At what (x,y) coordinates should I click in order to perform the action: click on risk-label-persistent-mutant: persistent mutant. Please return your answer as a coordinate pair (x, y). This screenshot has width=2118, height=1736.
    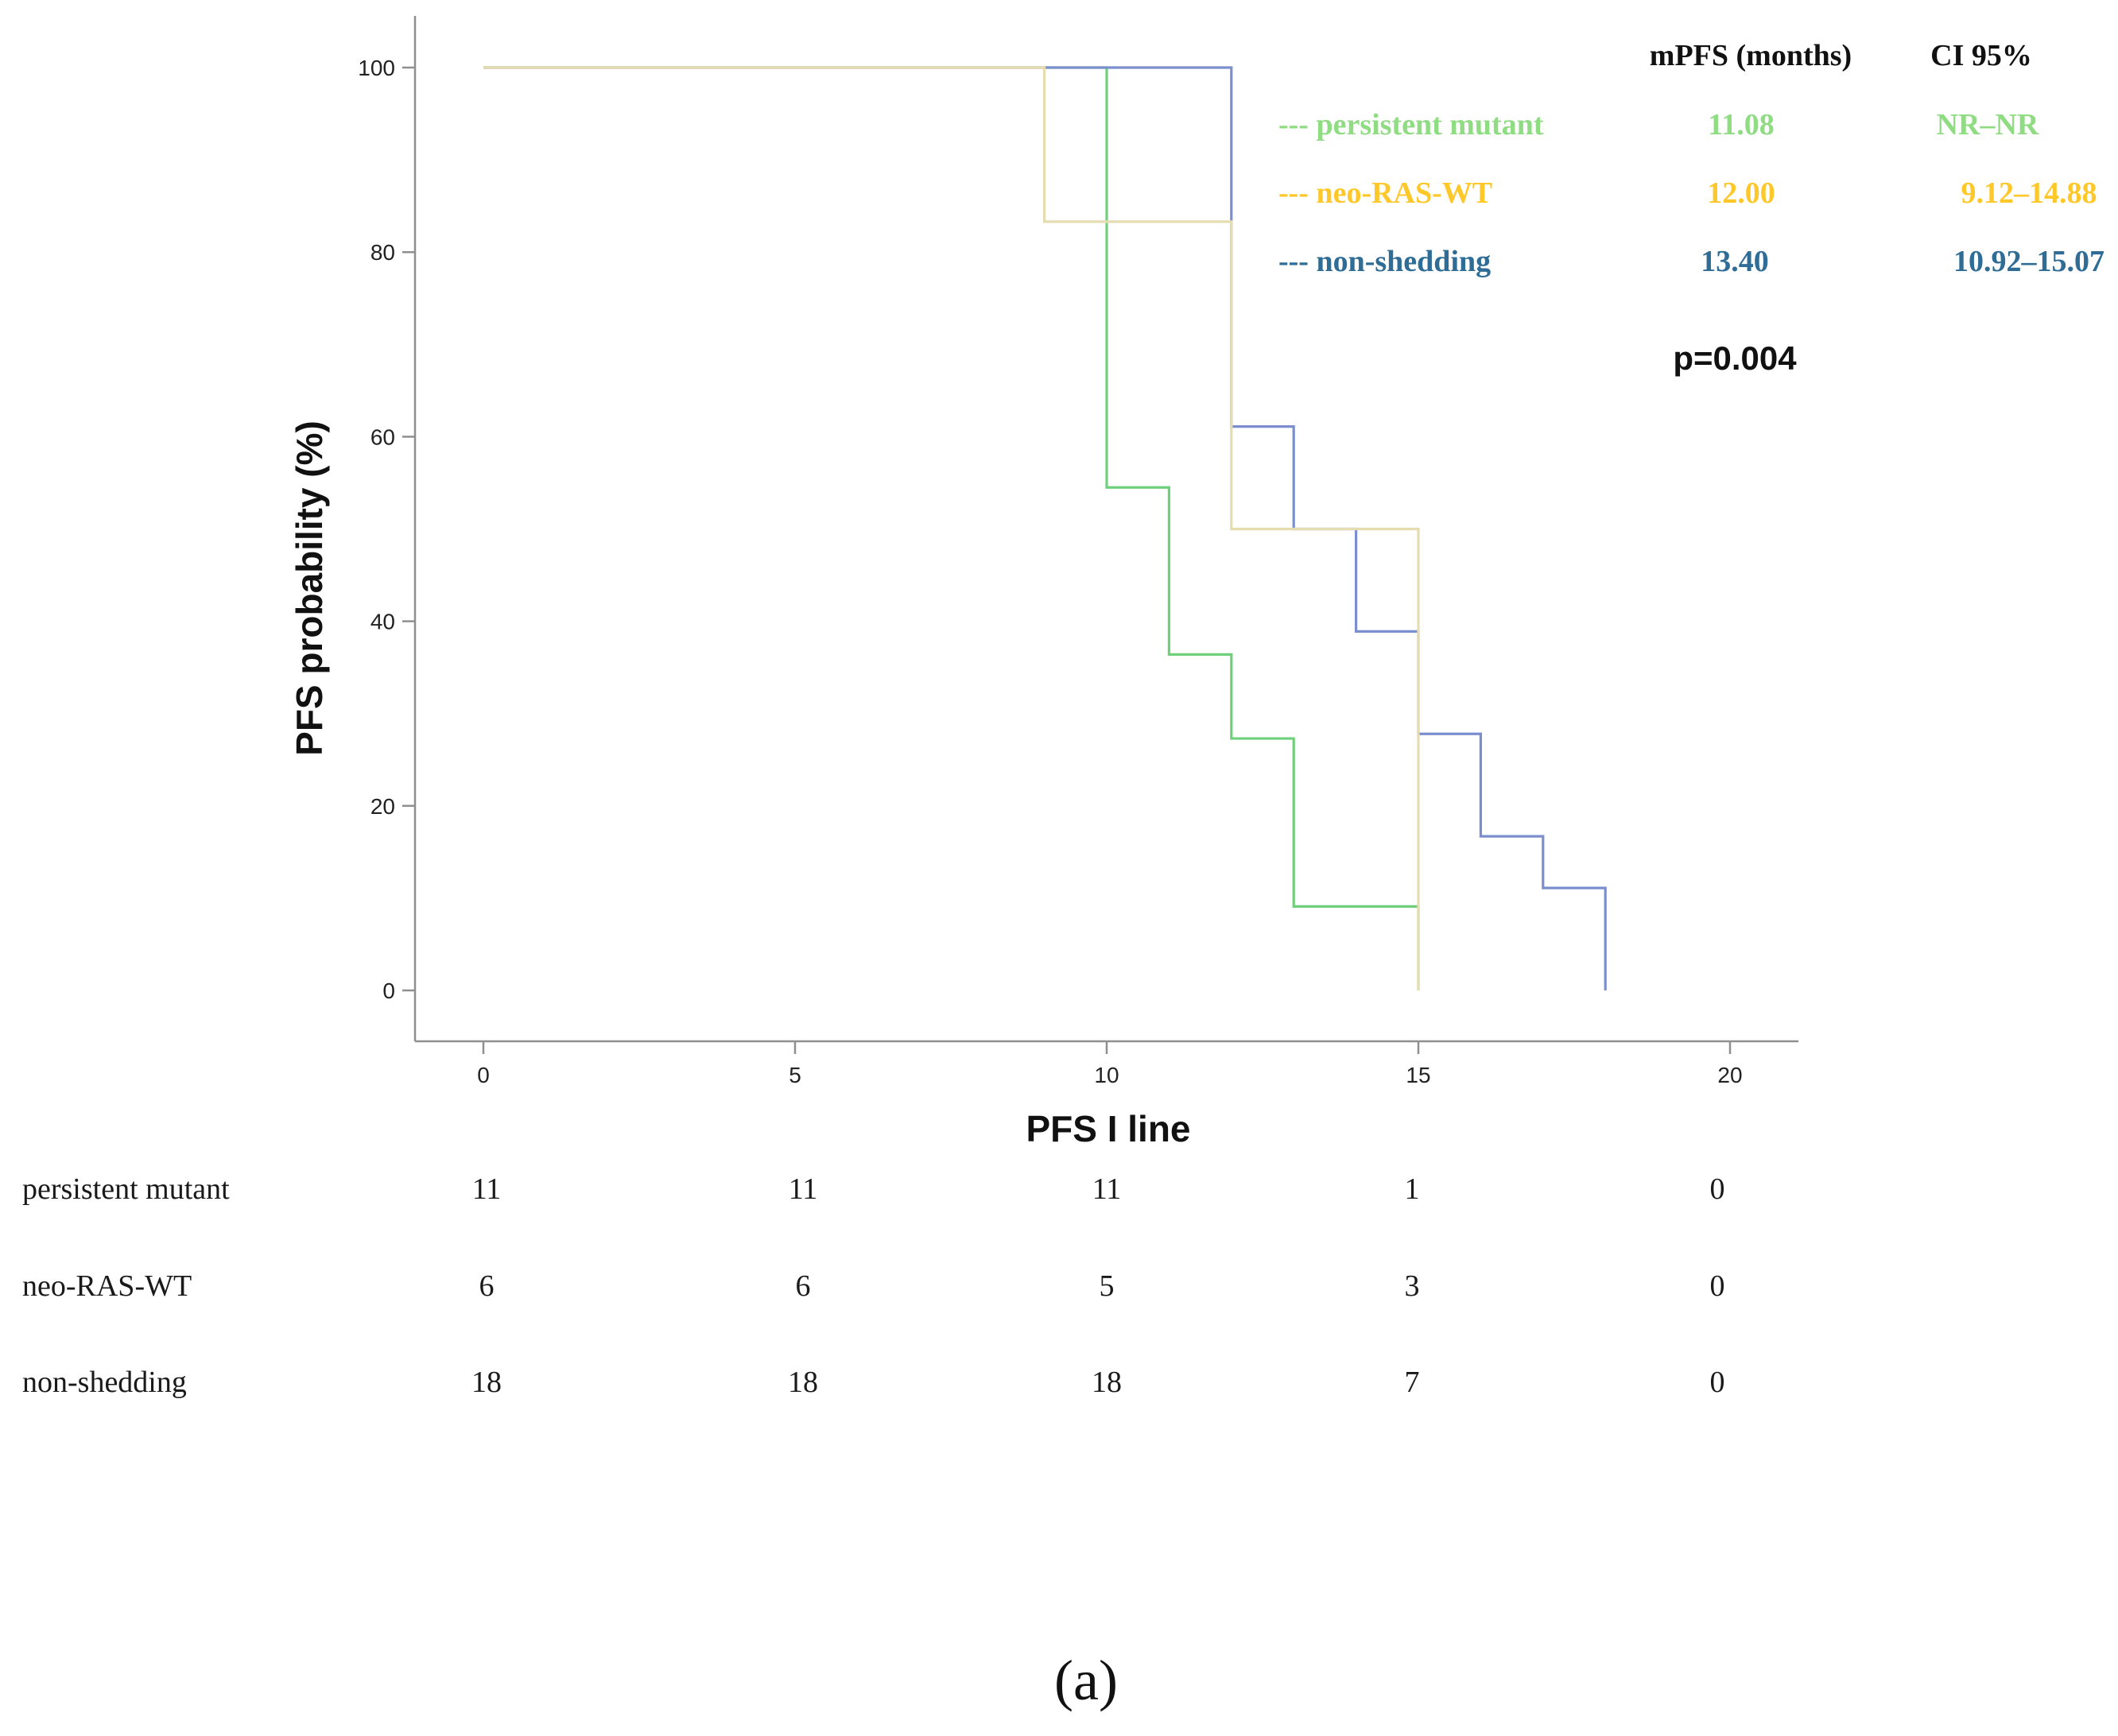
    Looking at the image, I should click on (126, 1189).